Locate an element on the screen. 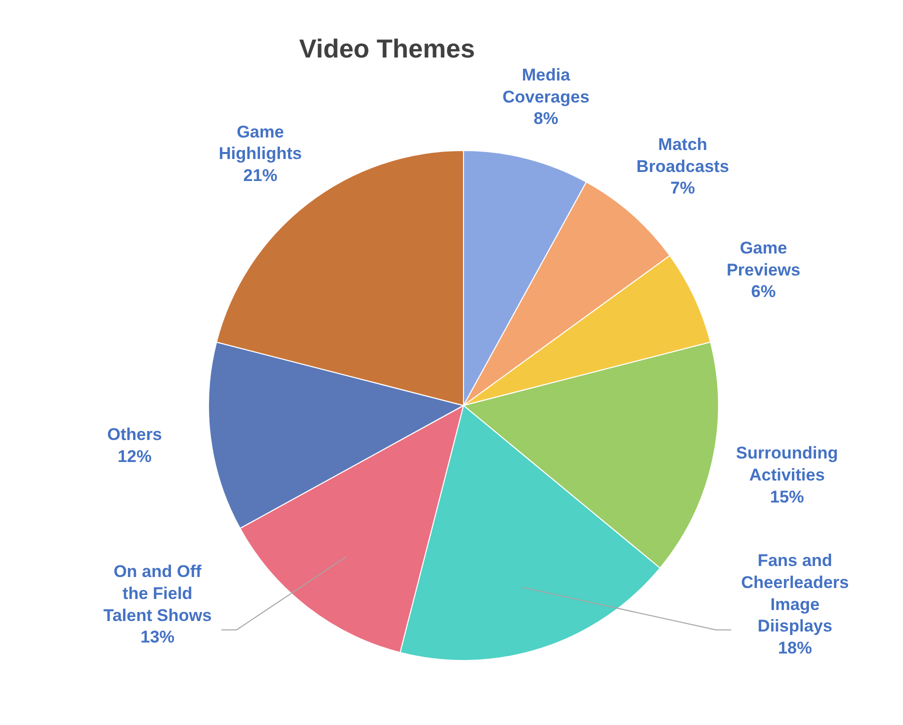 This screenshot has height=725, width=903. data-label: 7% is located at coordinates (683, 188).